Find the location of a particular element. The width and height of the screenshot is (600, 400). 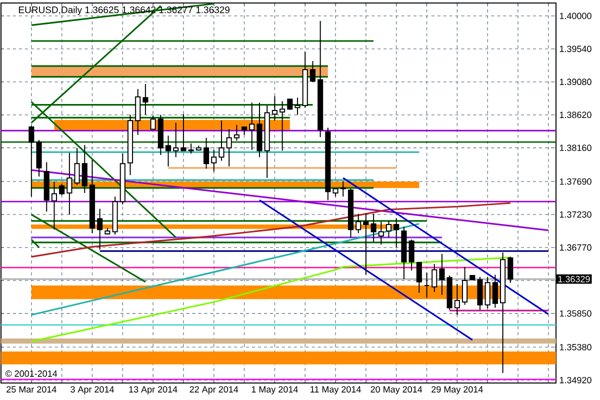

annotation: © 2001-2014 is located at coordinates (31, 373).